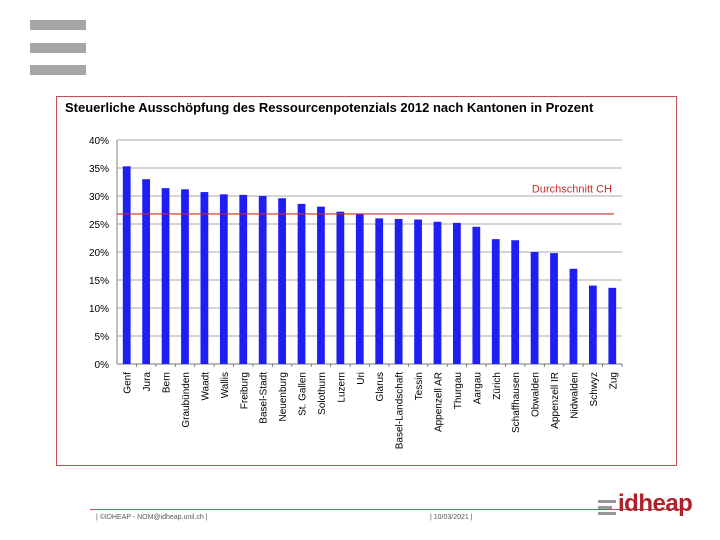  Describe the element at coordinates (555, 400) in the screenshot. I see `x-tick-label: Appenzell IR` at that location.